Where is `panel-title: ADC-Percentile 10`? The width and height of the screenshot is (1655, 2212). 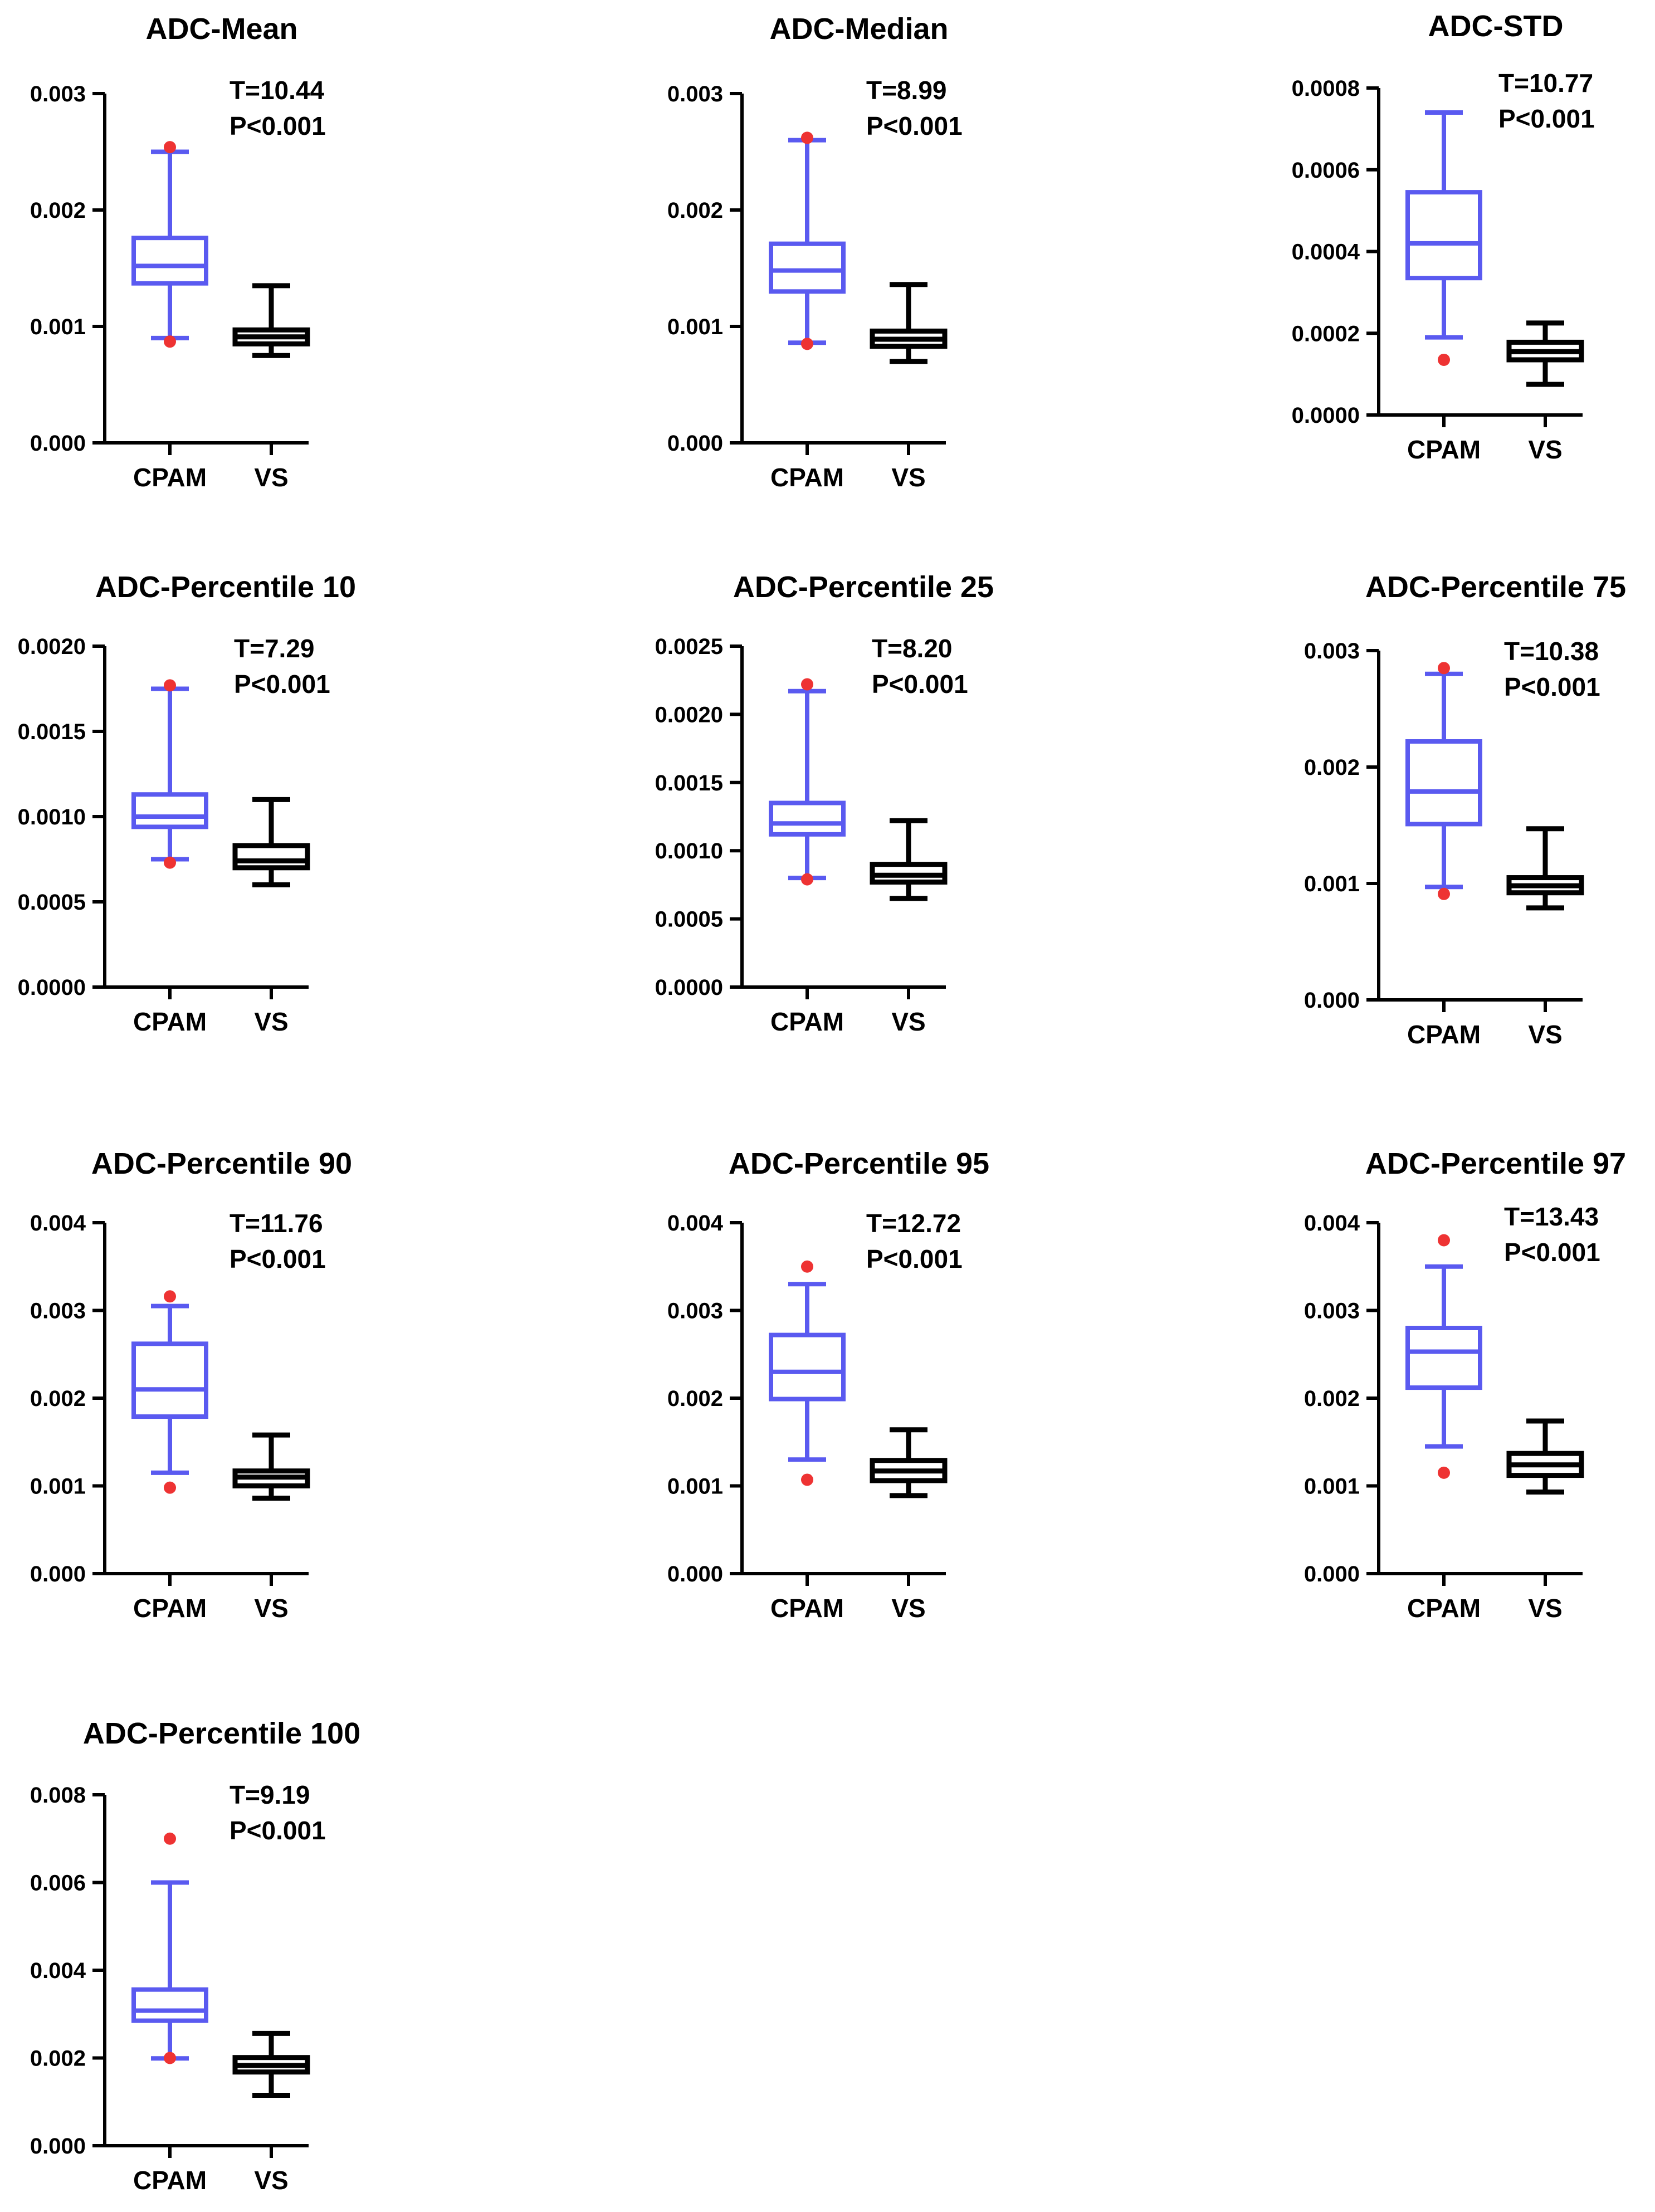
panel-title: ADC-Percentile 10 is located at coordinates (225, 587).